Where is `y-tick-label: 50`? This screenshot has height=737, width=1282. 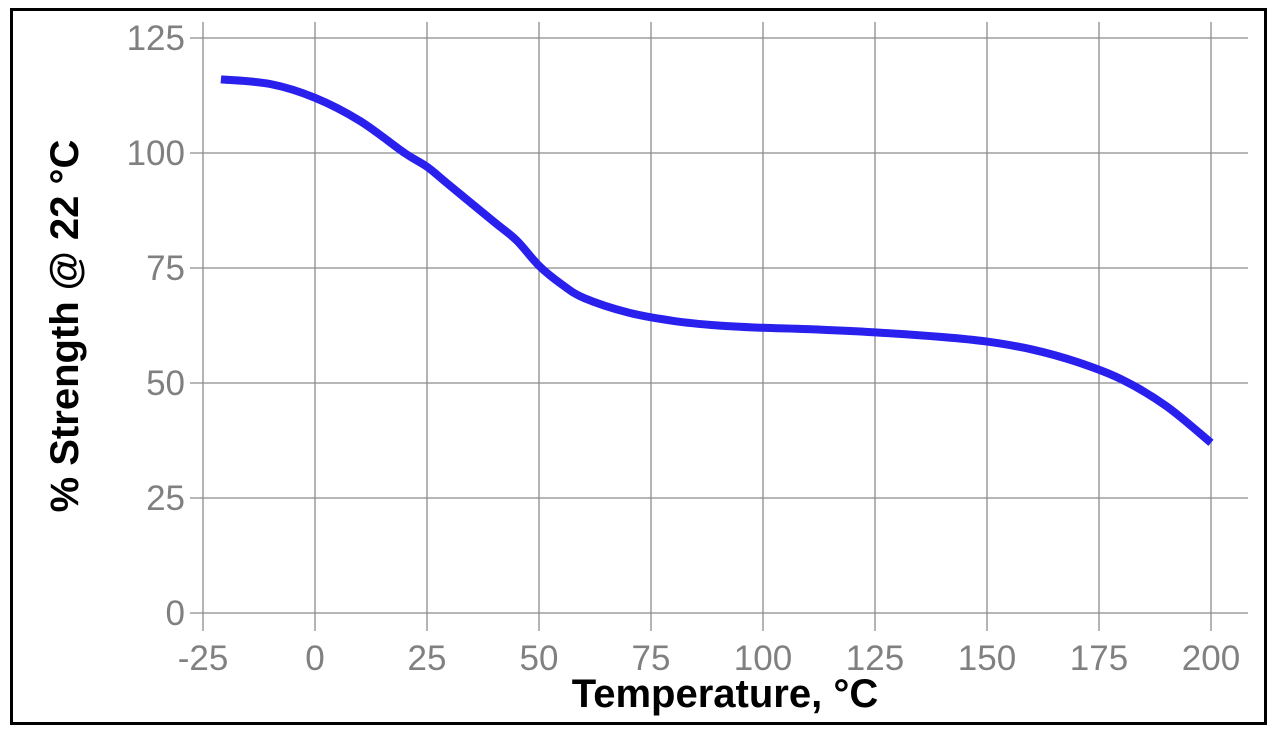 y-tick-label: 50 is located at coordinates (165, 383).